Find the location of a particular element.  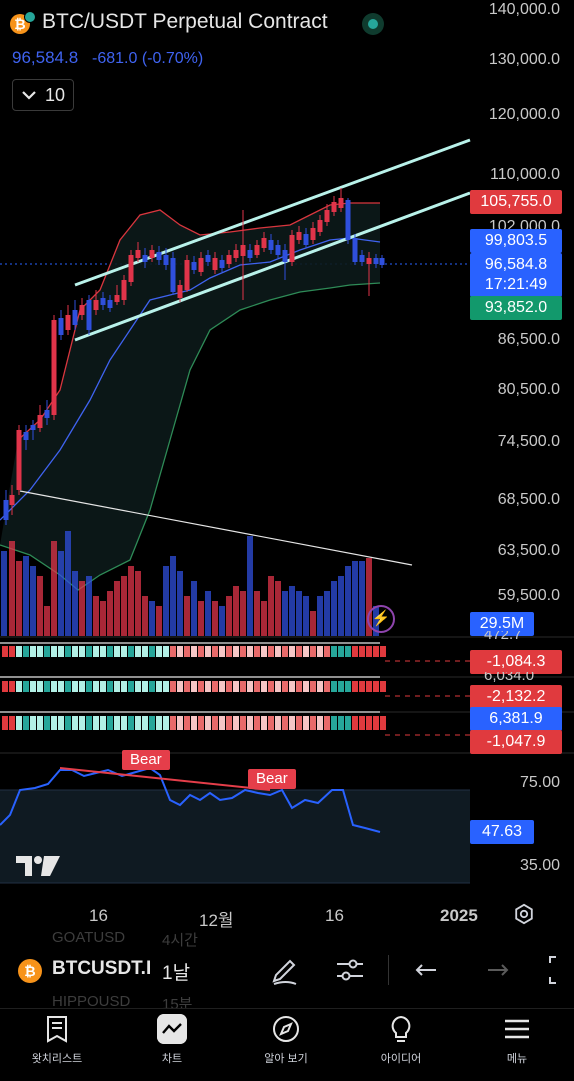

nav-watchlist: 왓치리스트 is located at coordinates (57, 1040).